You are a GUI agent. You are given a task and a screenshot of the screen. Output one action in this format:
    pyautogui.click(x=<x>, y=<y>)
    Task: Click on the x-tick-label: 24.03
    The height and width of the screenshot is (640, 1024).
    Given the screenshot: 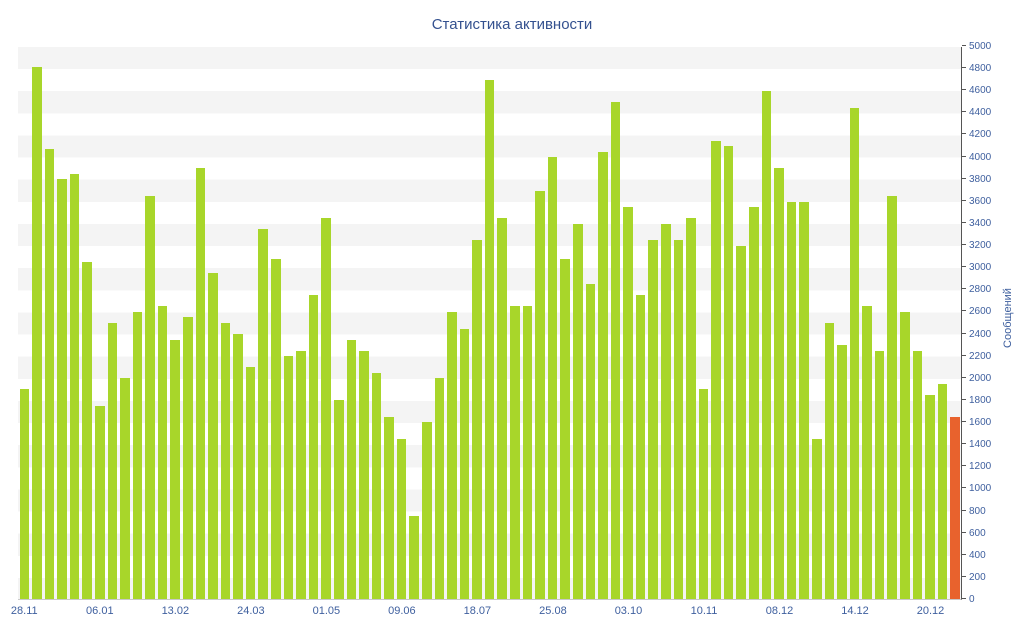 What is the action you would take?
    pyautogui.click(x=251, y=611)
    